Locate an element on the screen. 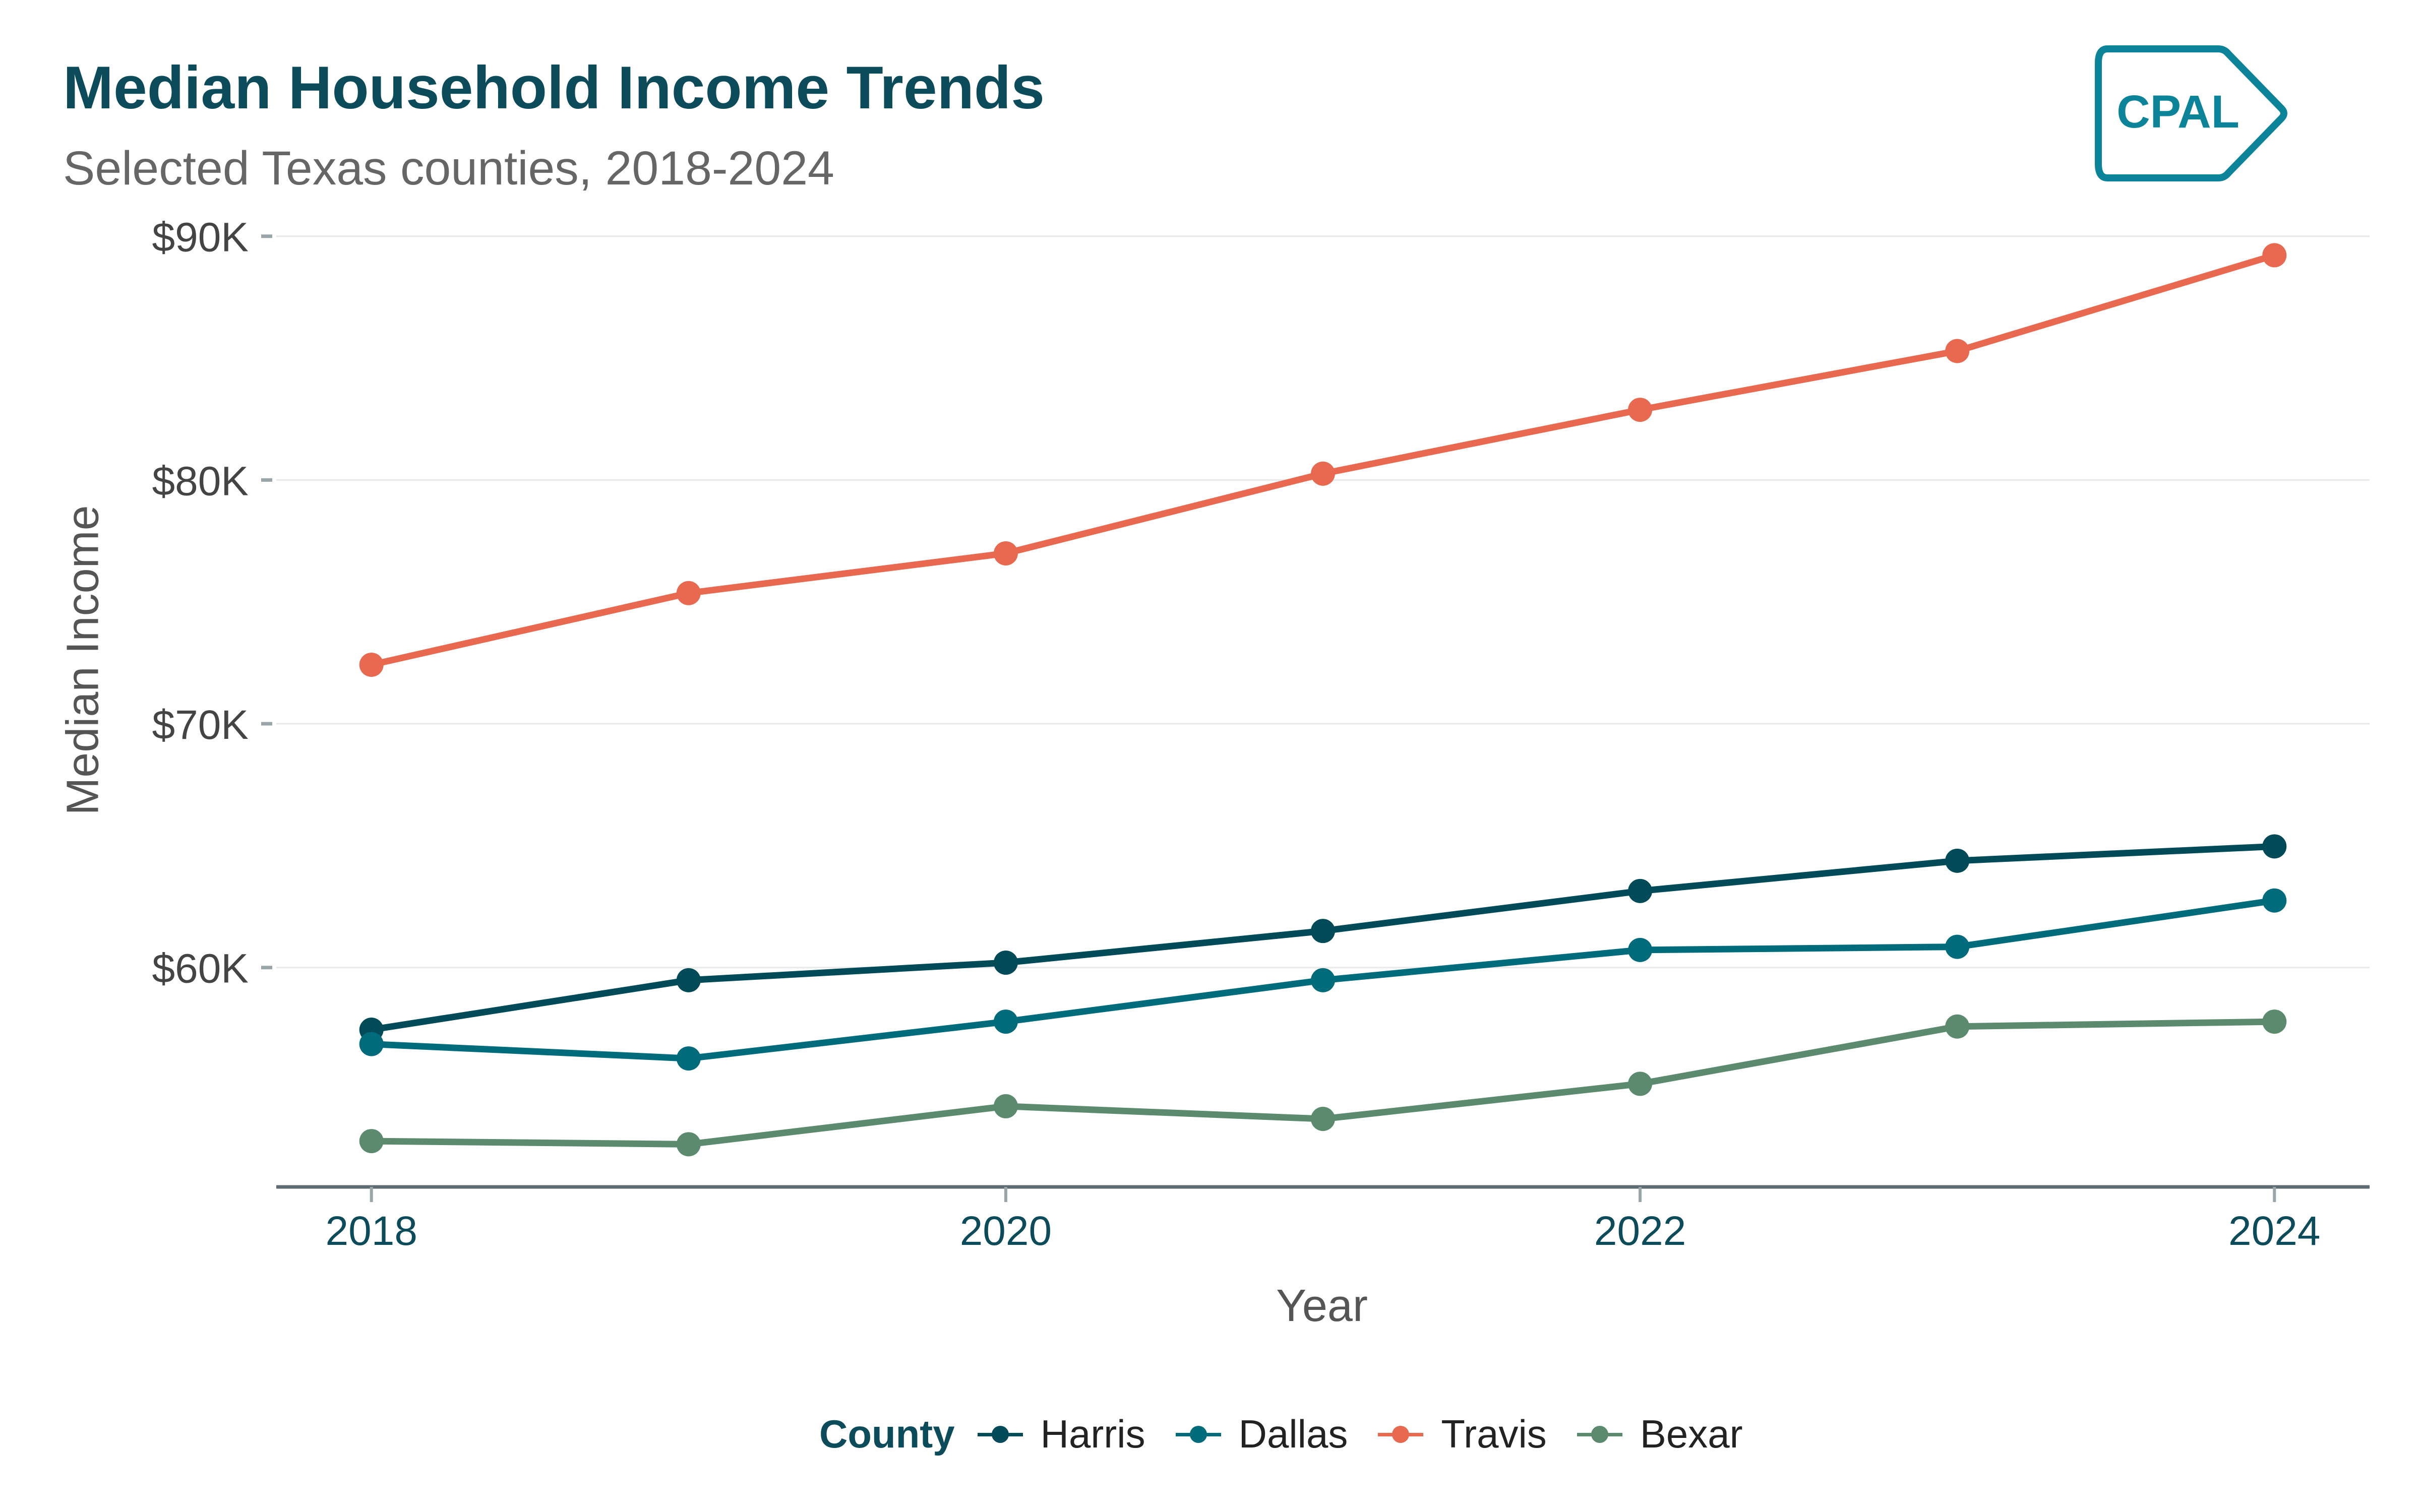 The height and width of the screenshot is (1512, 2420). legend-item-dallas: Dallas is located at coordinates (1261, 1434).